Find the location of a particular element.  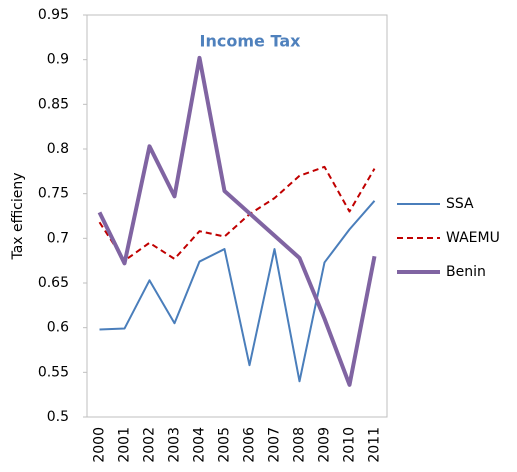

x-tick-label: 2007 is located at coordinates (275, 445).